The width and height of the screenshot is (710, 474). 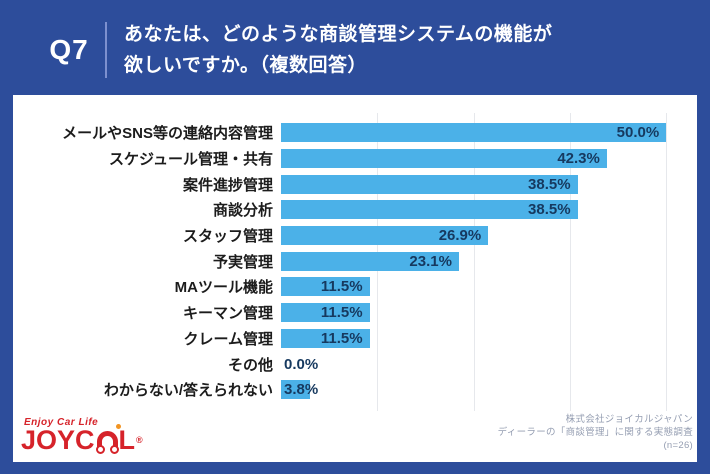 I want to click on sample-size: (n=26), so click(x=678, y=445).